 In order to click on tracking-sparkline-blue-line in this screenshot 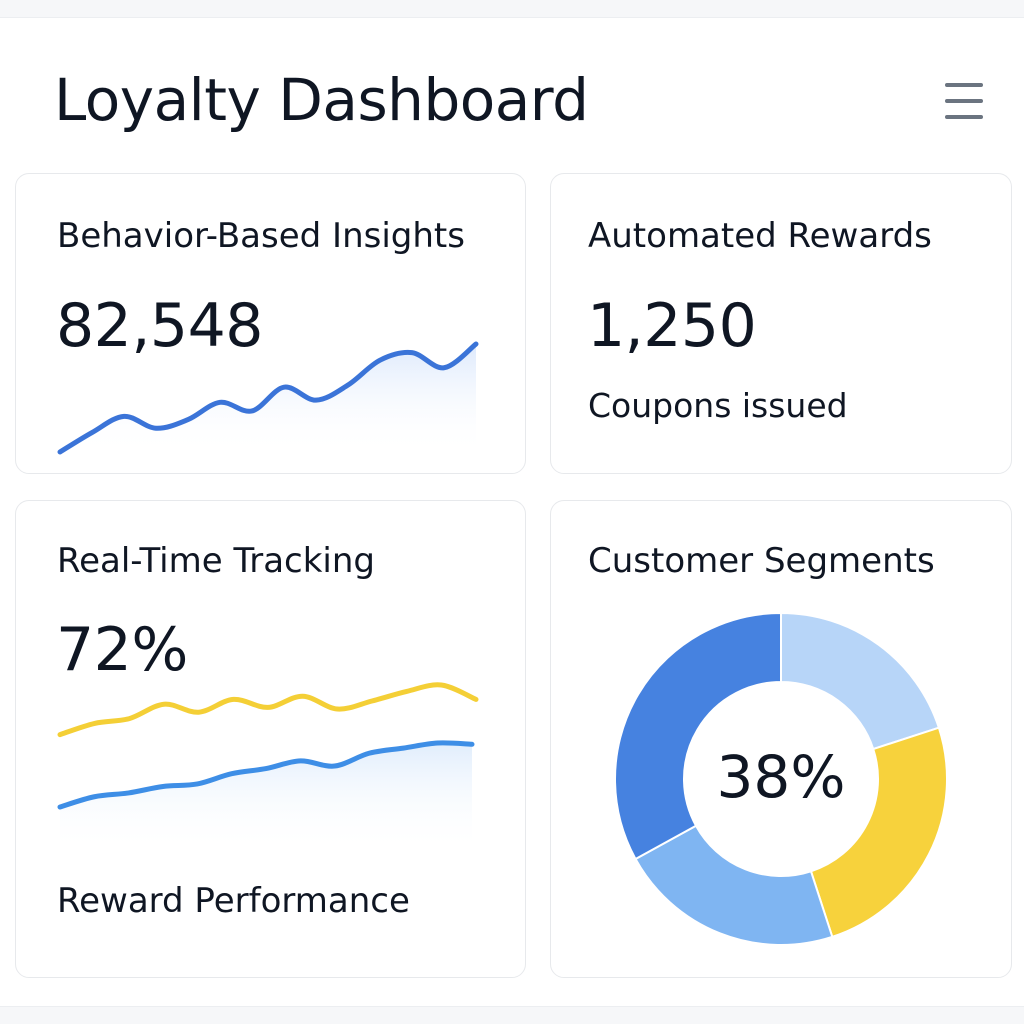, I will do `click(266, 775)`.